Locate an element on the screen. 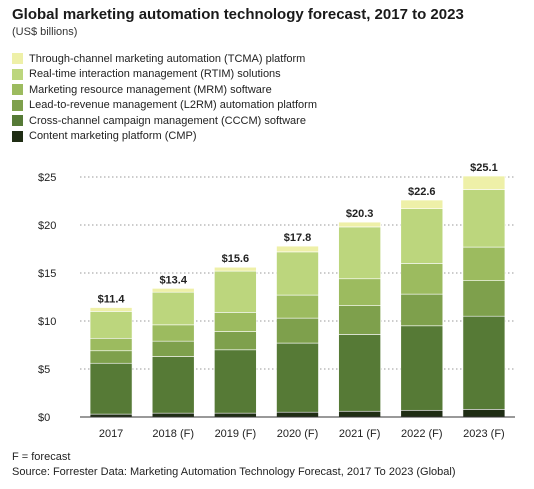 This screenshot has width=534, height=489. bar-total-label: $13.4 is located at coordinates (173, 280).